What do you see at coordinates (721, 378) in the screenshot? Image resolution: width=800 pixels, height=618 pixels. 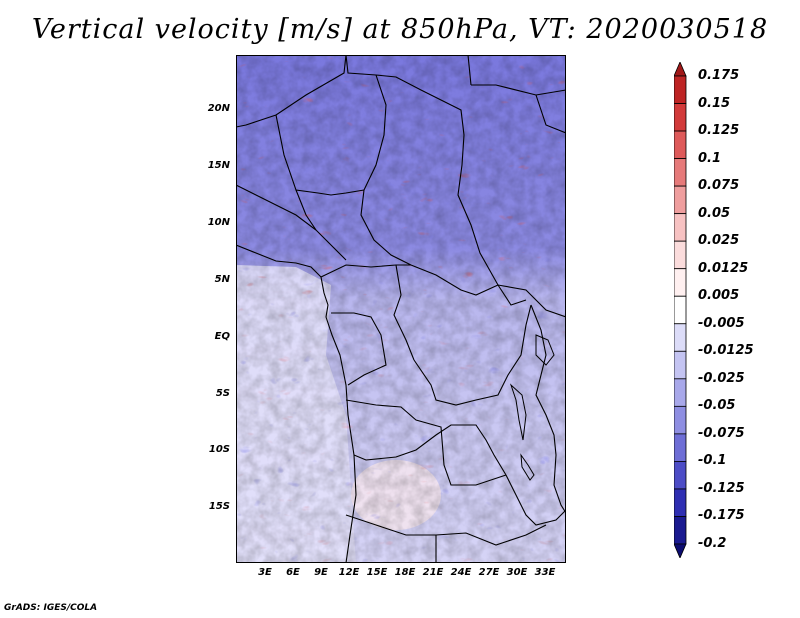 I see `colorbar-label: -0.025` at bounding box center [721, 378].